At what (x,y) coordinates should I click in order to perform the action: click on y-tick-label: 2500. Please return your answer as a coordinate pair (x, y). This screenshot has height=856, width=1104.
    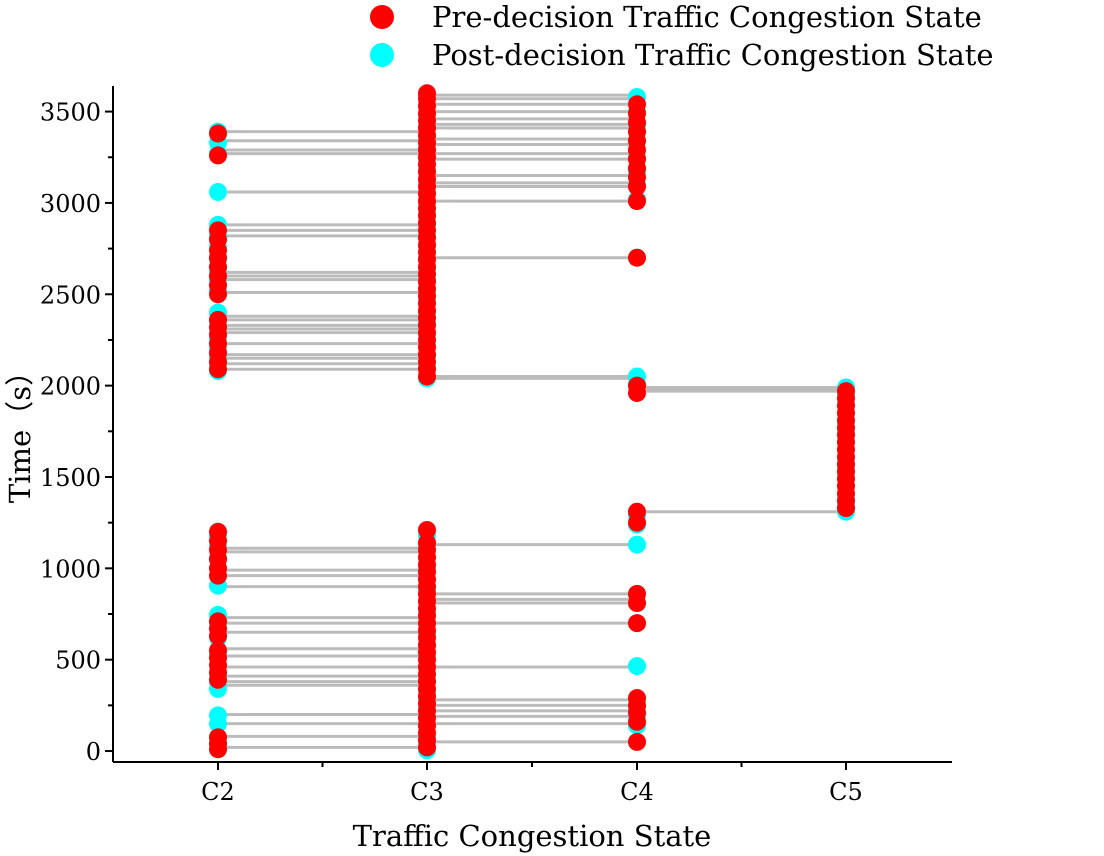
    Looking at the image, I should click on (70, 295).